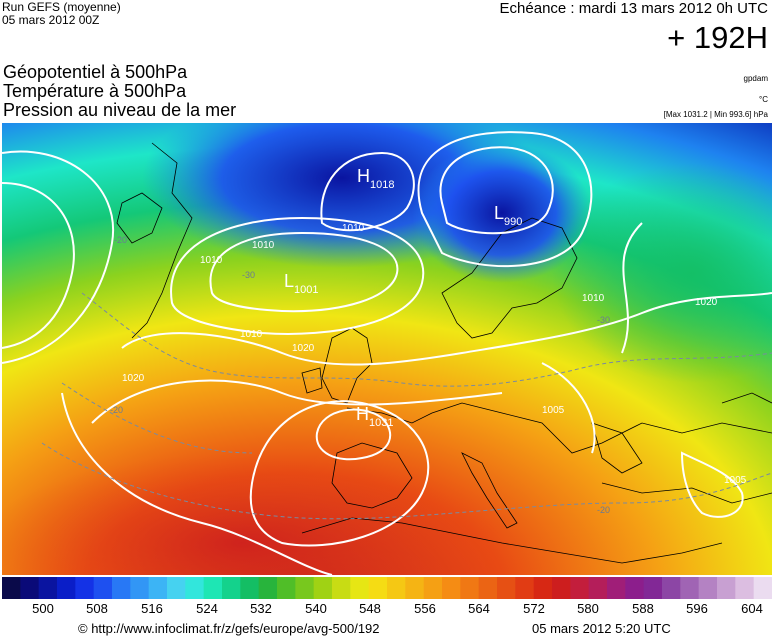  What do you see at coordinates (763, 99) in the screenshot?
I see `unit-temperature: °C` at bounding box center [763, 99].